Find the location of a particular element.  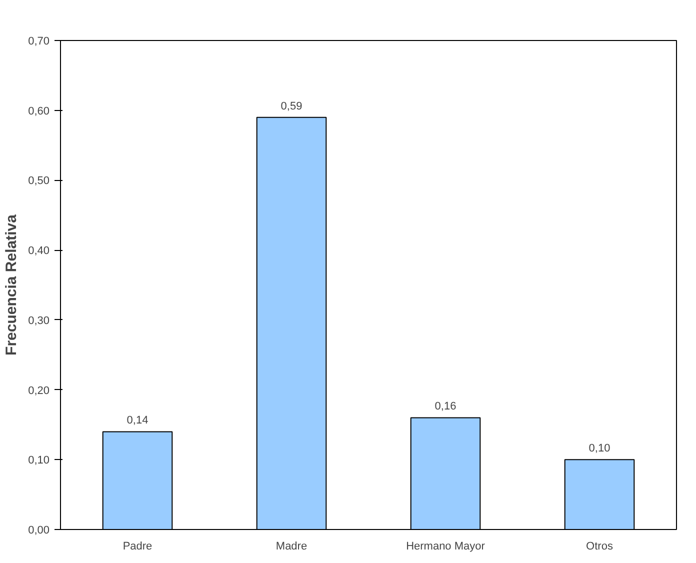

y-axis-title: Frecuencia Relativa is located at coordinates (11, 285).